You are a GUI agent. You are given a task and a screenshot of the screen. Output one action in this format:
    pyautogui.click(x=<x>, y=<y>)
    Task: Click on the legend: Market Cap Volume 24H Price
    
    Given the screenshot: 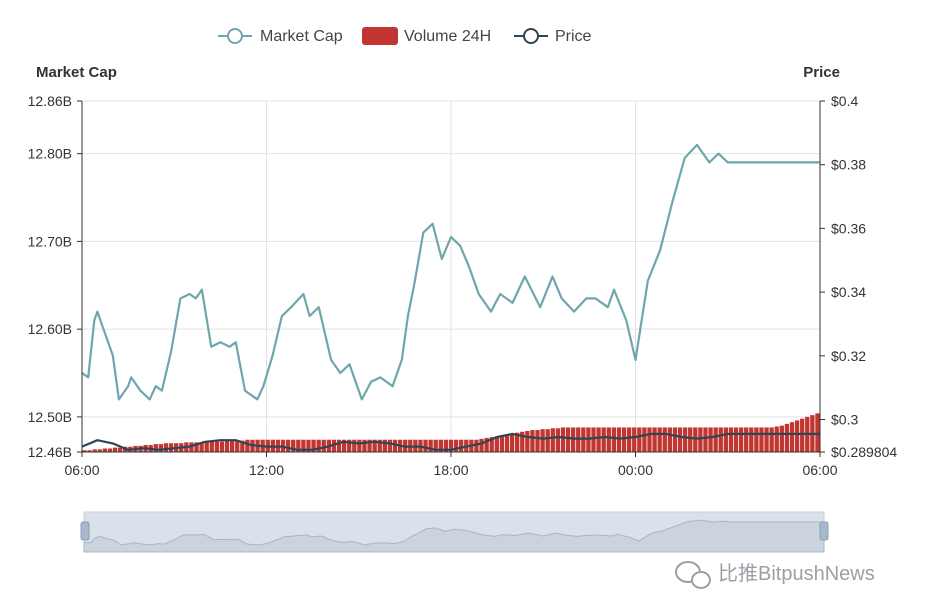 What is the action you would take?
    pyautogui.click(x=405, y=36)
    